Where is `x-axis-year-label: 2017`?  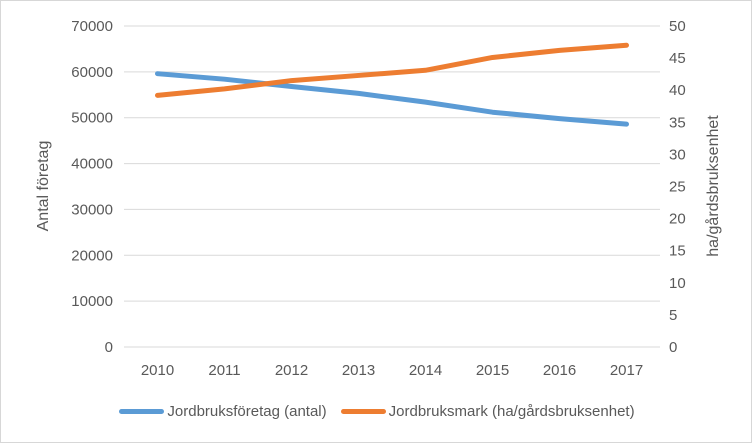 x-axis-year-label: 2017 is located at coordinates (626, 370).